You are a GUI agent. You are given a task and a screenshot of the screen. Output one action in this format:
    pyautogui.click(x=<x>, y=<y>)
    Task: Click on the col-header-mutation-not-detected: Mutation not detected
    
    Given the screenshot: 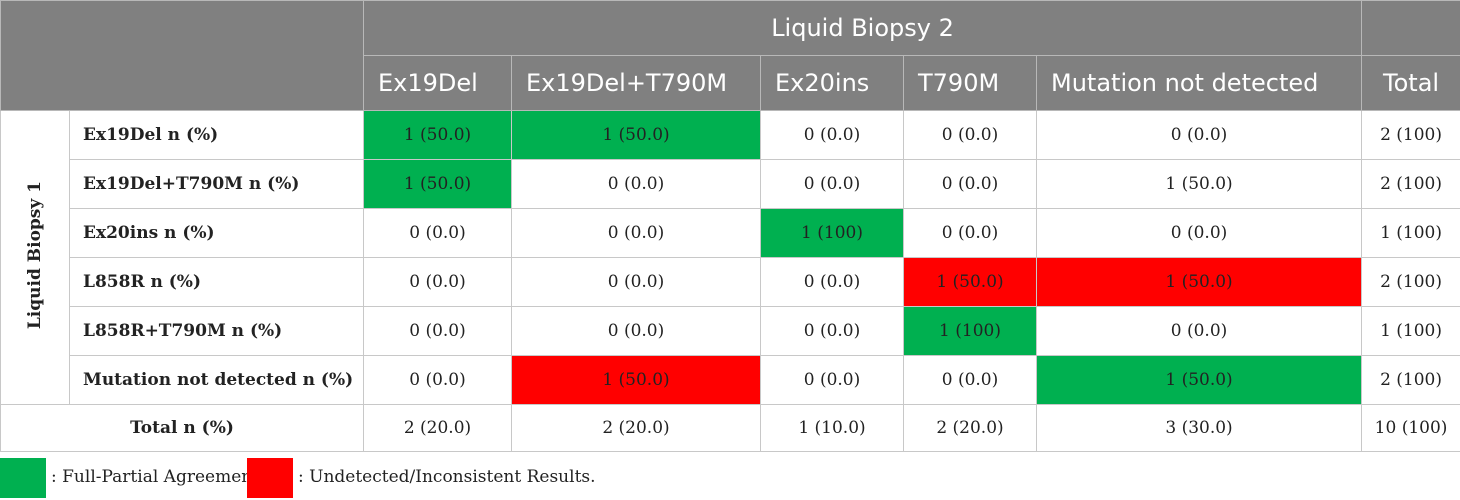 What is the action you would take?
    pyautogui.click(x=1199, y=83)
    